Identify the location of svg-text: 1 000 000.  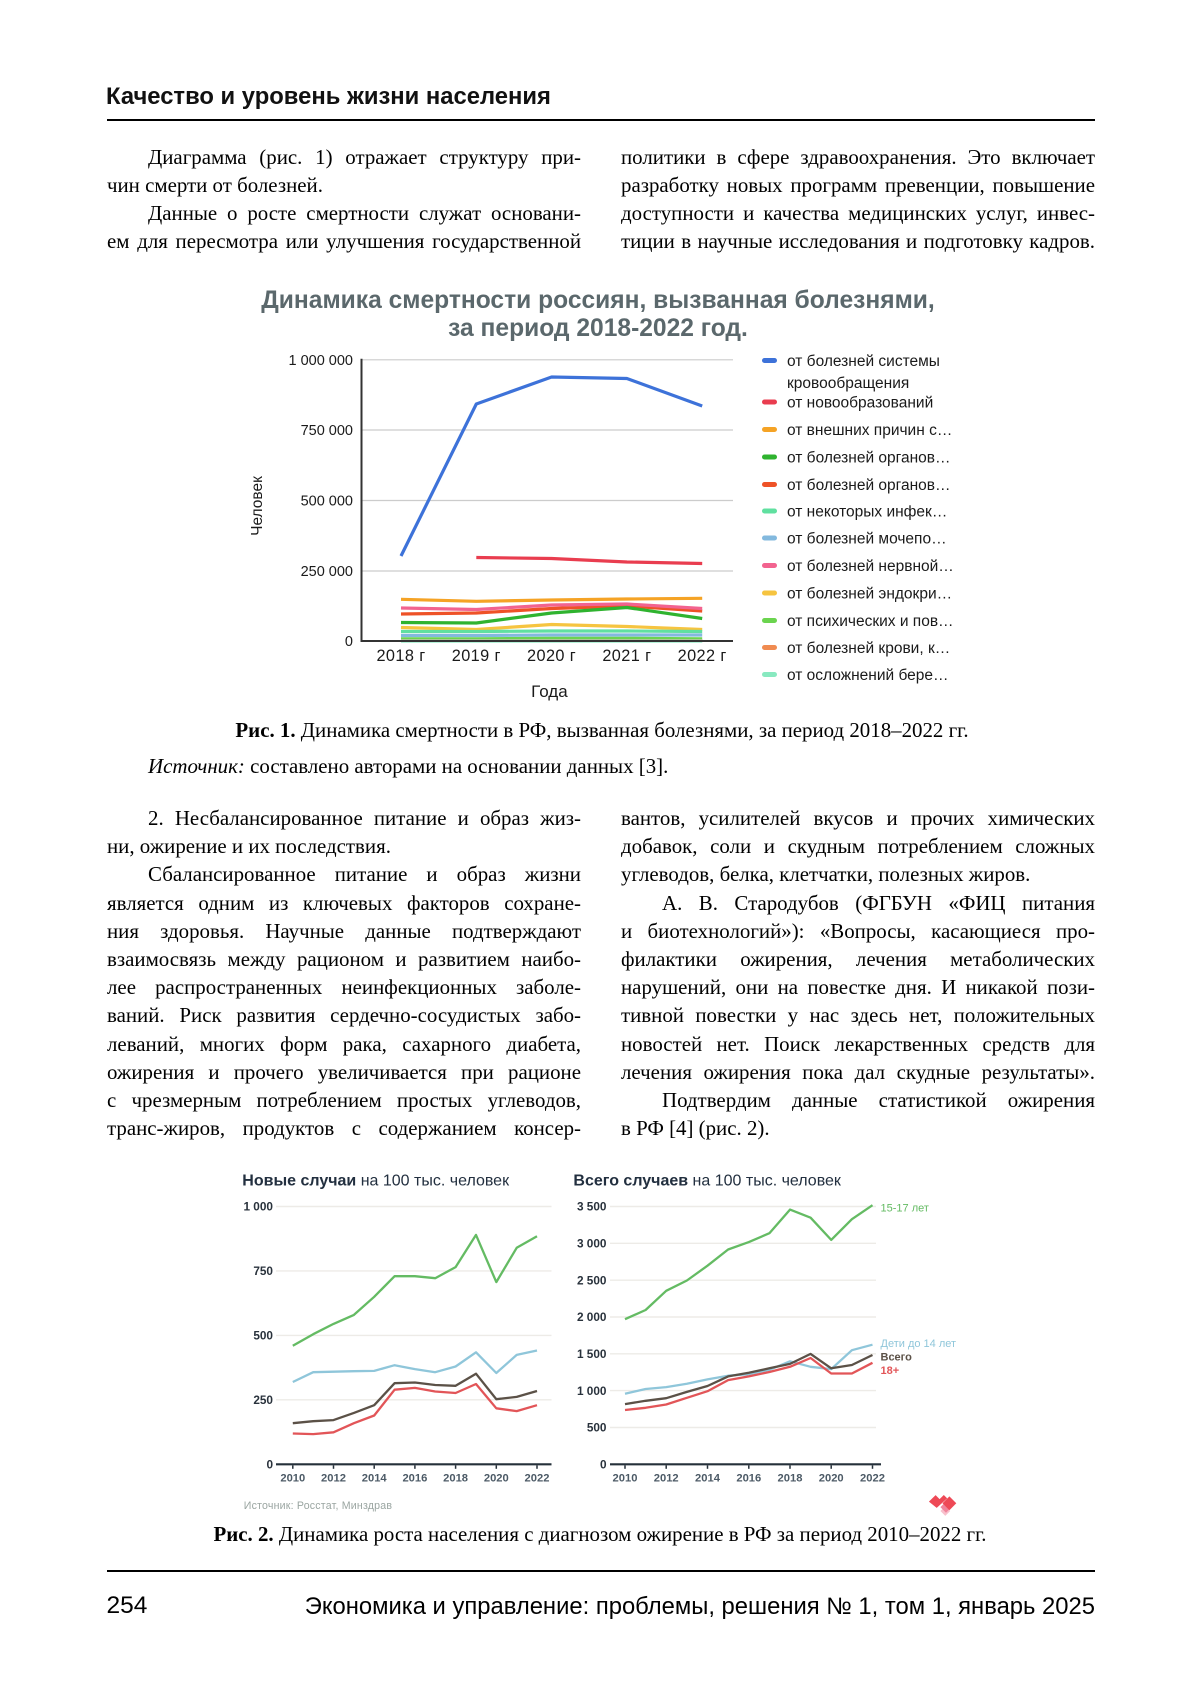
(320, 361).